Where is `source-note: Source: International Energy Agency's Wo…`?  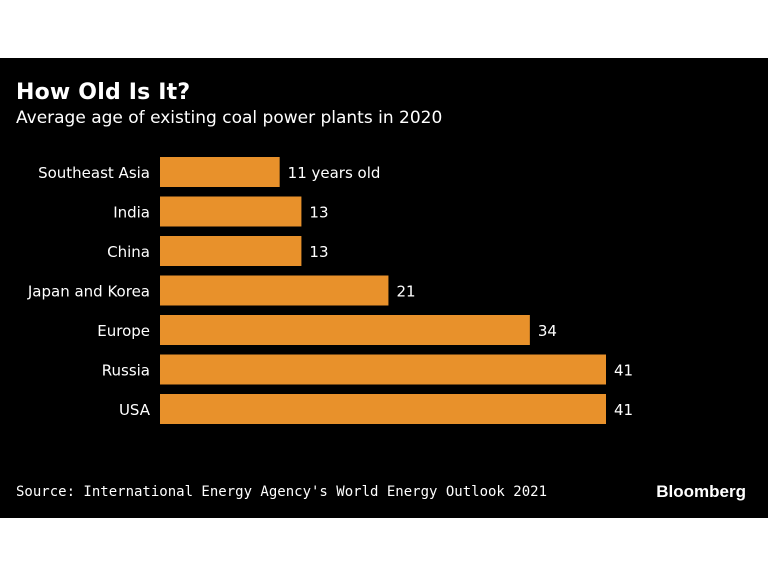
source-note: Source: International Energy Agency's Wo… is located at coordinates (282, 492).